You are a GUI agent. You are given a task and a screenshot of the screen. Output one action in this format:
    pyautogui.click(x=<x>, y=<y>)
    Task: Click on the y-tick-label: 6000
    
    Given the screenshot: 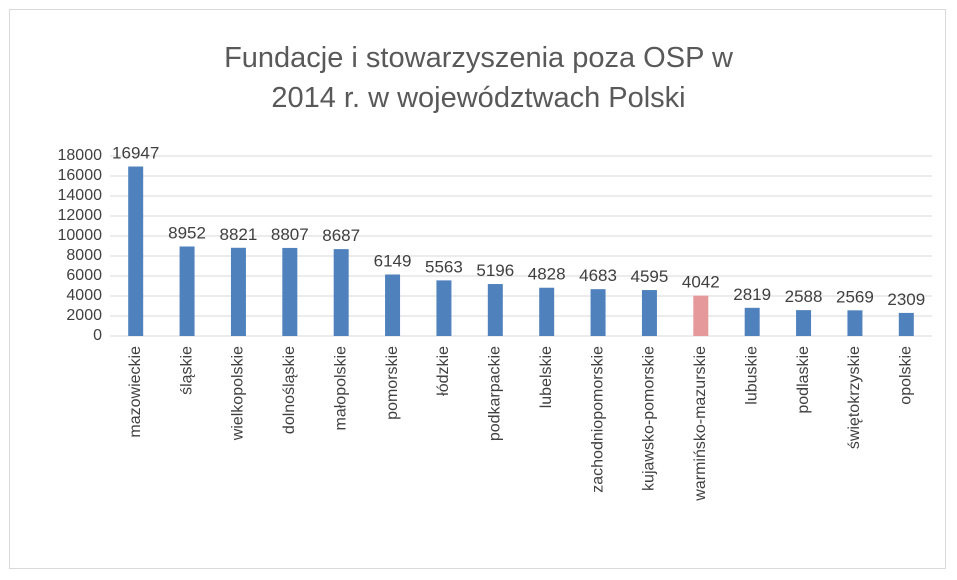 What is the action you would take?
    pyautogui.click(x=84, y=275)
    